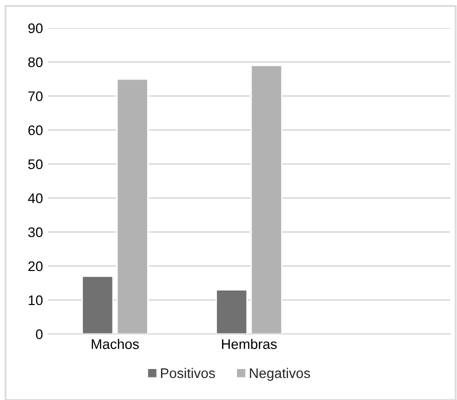 This screenshot has height=400, width=457. Describe the element at coordinates (115, 344) in the screenshot. I see `x-tick-label: Machos` at that location.